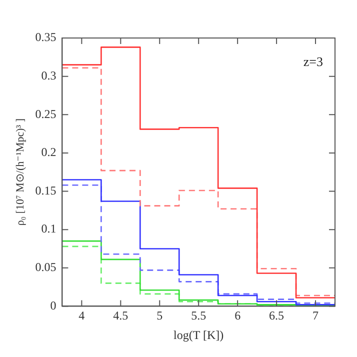  I want to click on x-tick-label: 4.5, so click(120, 315).